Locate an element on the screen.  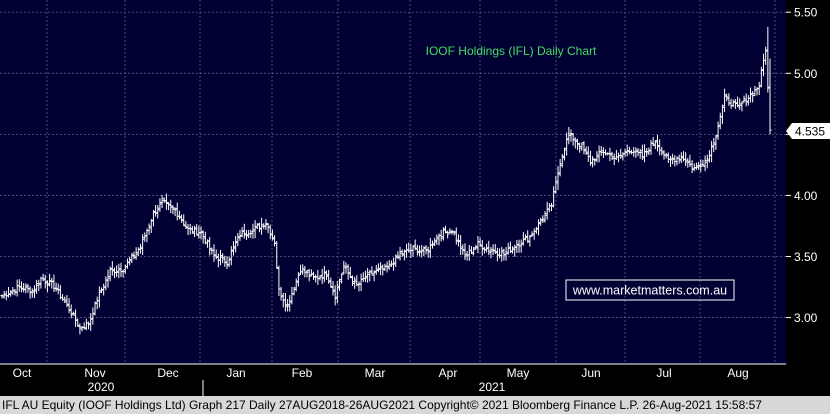
watermark-border is located at coordinates (650, 290).